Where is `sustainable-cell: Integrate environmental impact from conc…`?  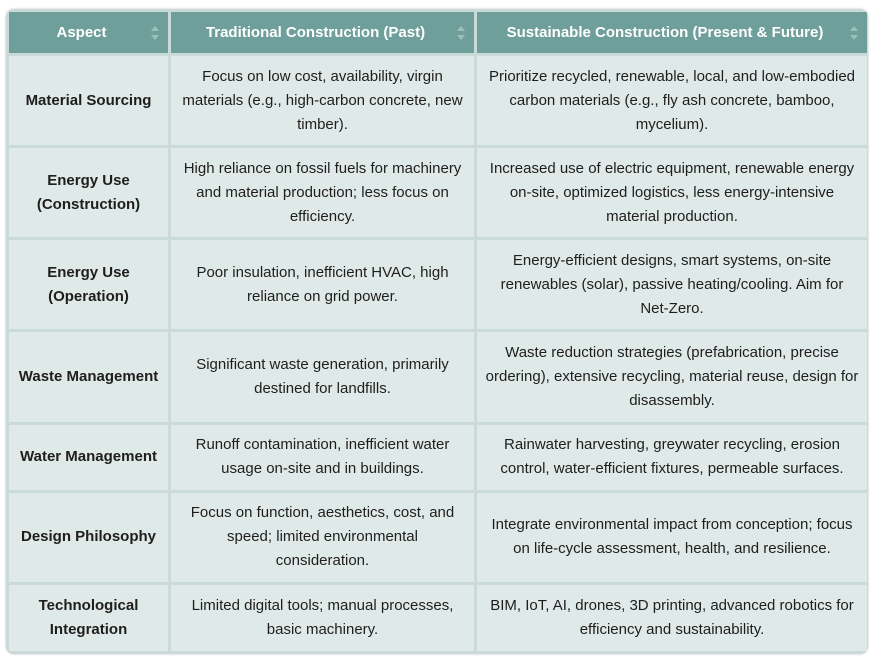
sustainable-cell: Integrate environmental impact from conc… is located at coordinates (672, 537).